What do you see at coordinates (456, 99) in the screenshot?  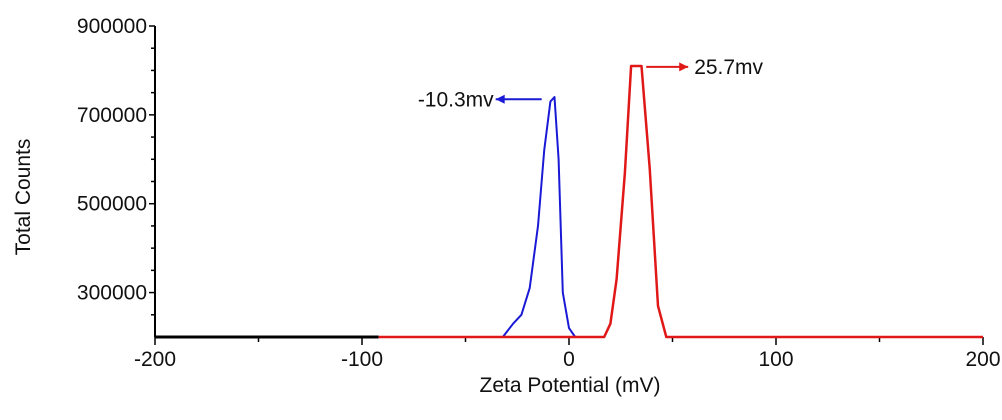 I see `annotation-label: -10.3mv` at bounding box center [456, 99].